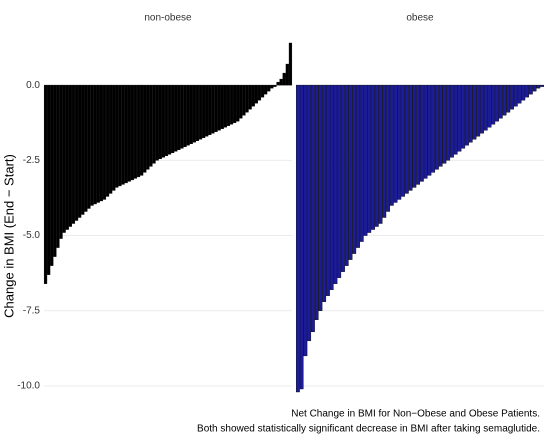  I want to click on y-tick-label: -10.0, so click(28, 386).